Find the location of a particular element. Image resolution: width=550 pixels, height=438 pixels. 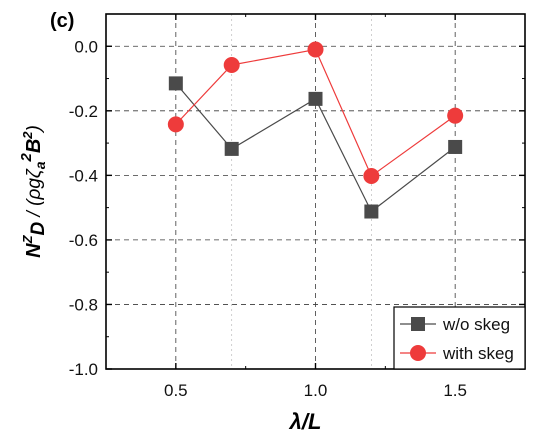

x-axis-label-part: λ is located at coordinates (295, 421).